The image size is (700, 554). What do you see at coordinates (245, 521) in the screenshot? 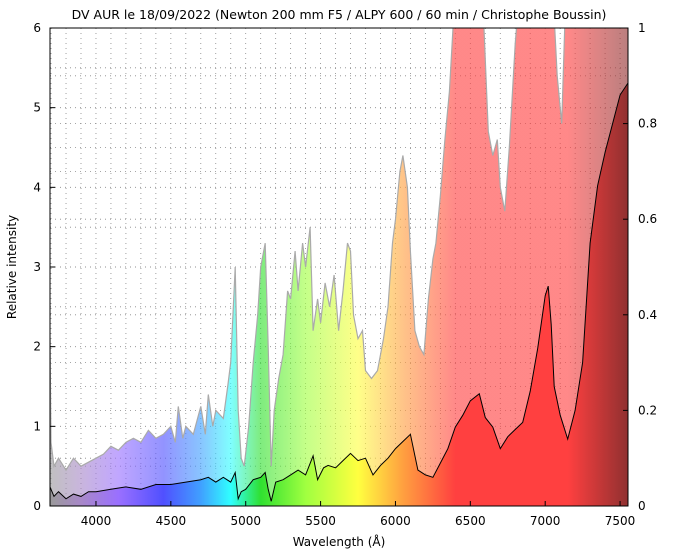
I see `x-tick-label: 5000` at bounding box center [245, 521].